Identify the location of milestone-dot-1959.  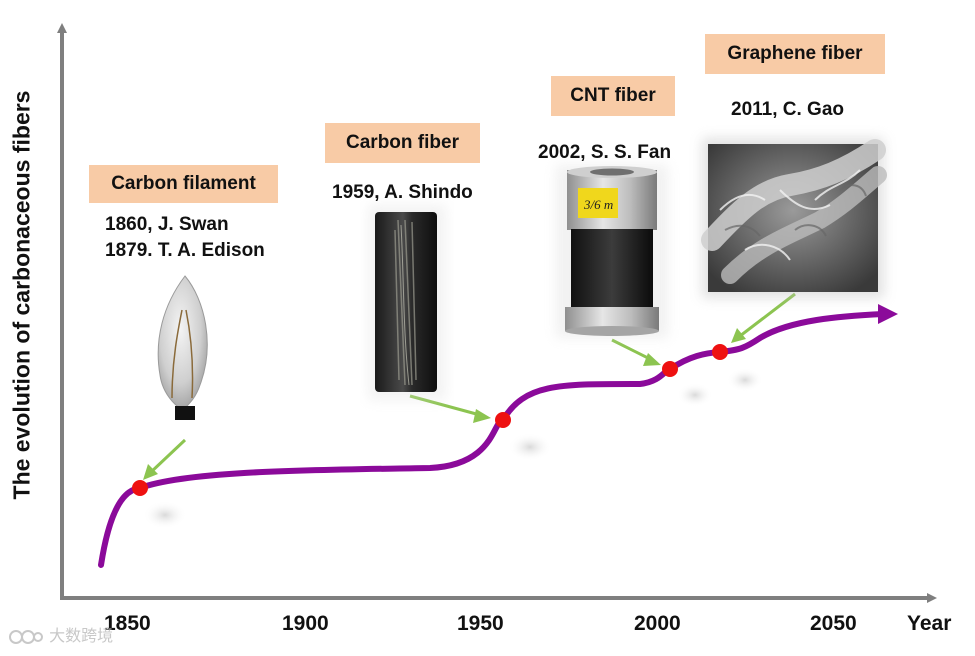
(503, 420).